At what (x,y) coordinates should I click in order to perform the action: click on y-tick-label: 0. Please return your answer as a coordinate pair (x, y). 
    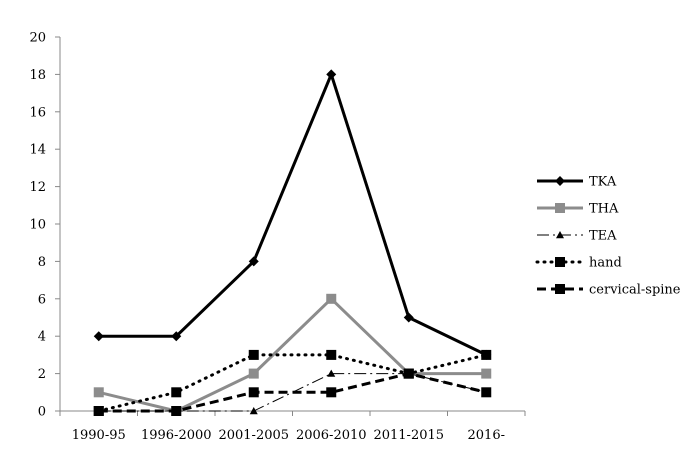
    Looking at the image, I should click on (42, 412).